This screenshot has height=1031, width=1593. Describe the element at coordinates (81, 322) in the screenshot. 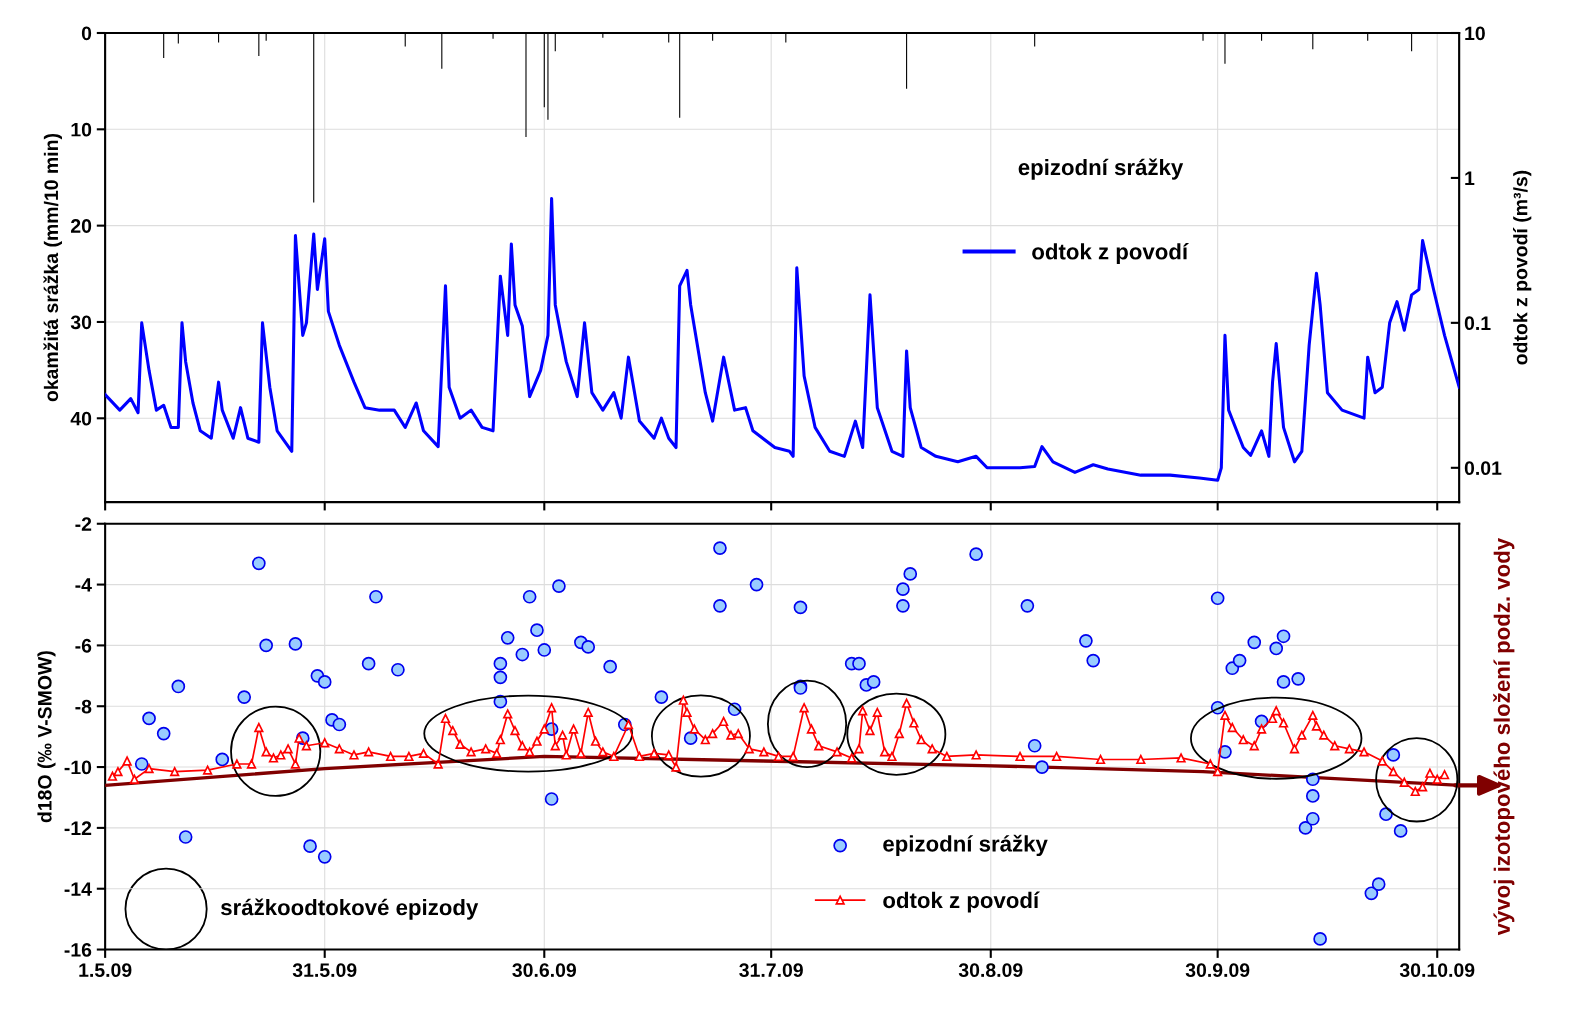

I see `y-tick-label: 30` at that location.